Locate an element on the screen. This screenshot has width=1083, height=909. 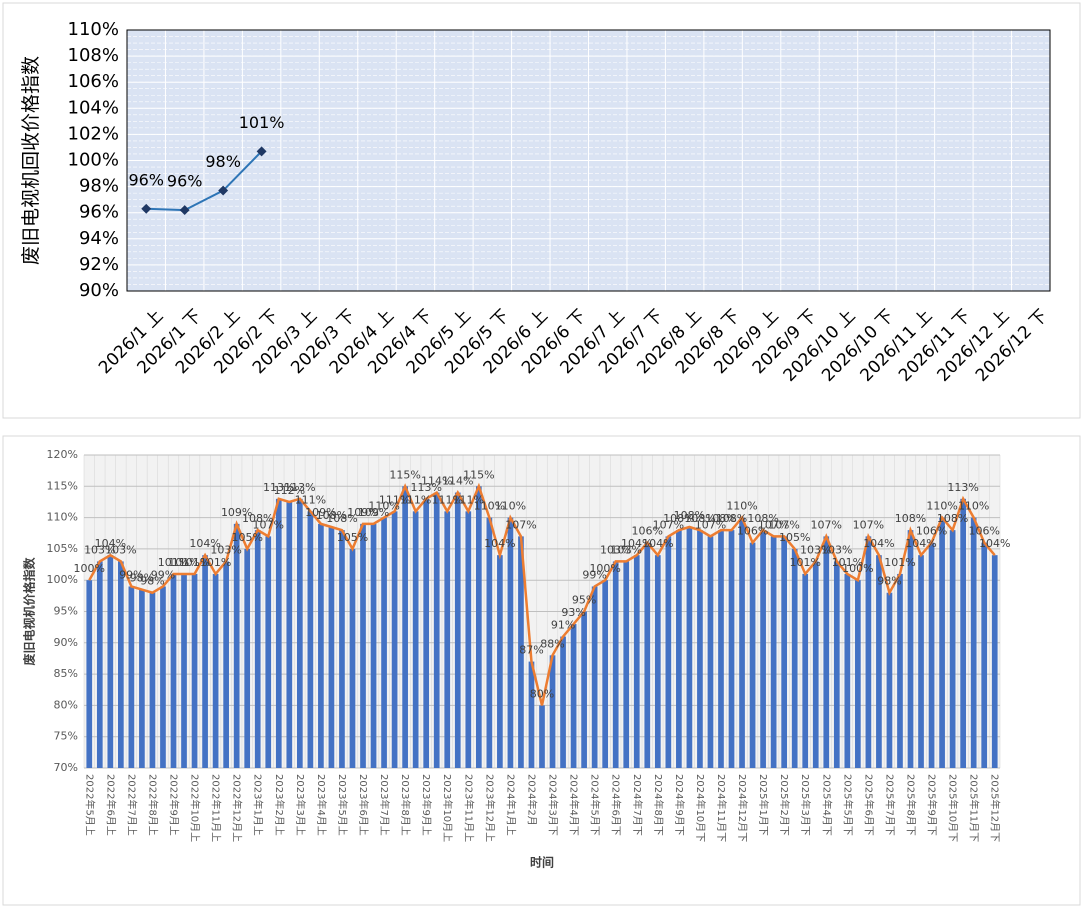
y-tick-label: 104% is located at coordinates (93, 107).